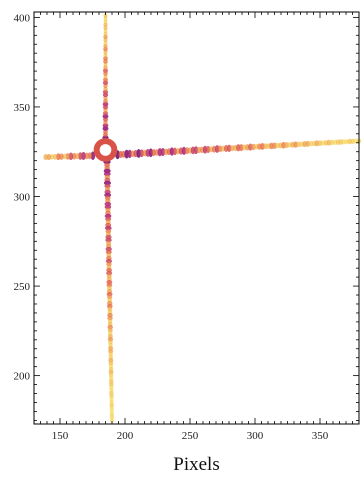 Image resolution: width=364 pixels, height=479 pixels. What do you see at coordinates (196, 464) in the screenshot?
I see `x-axis-label: Pixels` at bounding box center [196, 464].